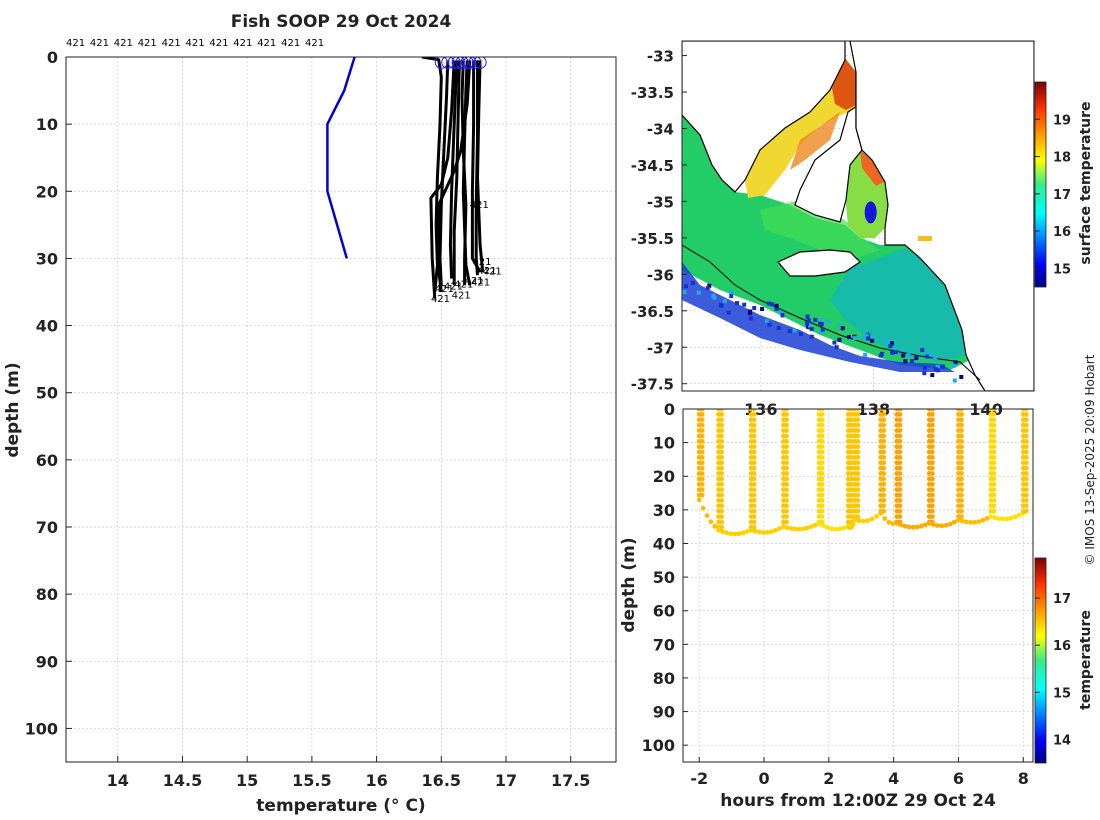 The image size is (1100, 820). What do you see at coordinates (1062, 158) in the screenshot?
I see `sst-colorbar-tick-label: 18` at bounding box center [1062, 158].